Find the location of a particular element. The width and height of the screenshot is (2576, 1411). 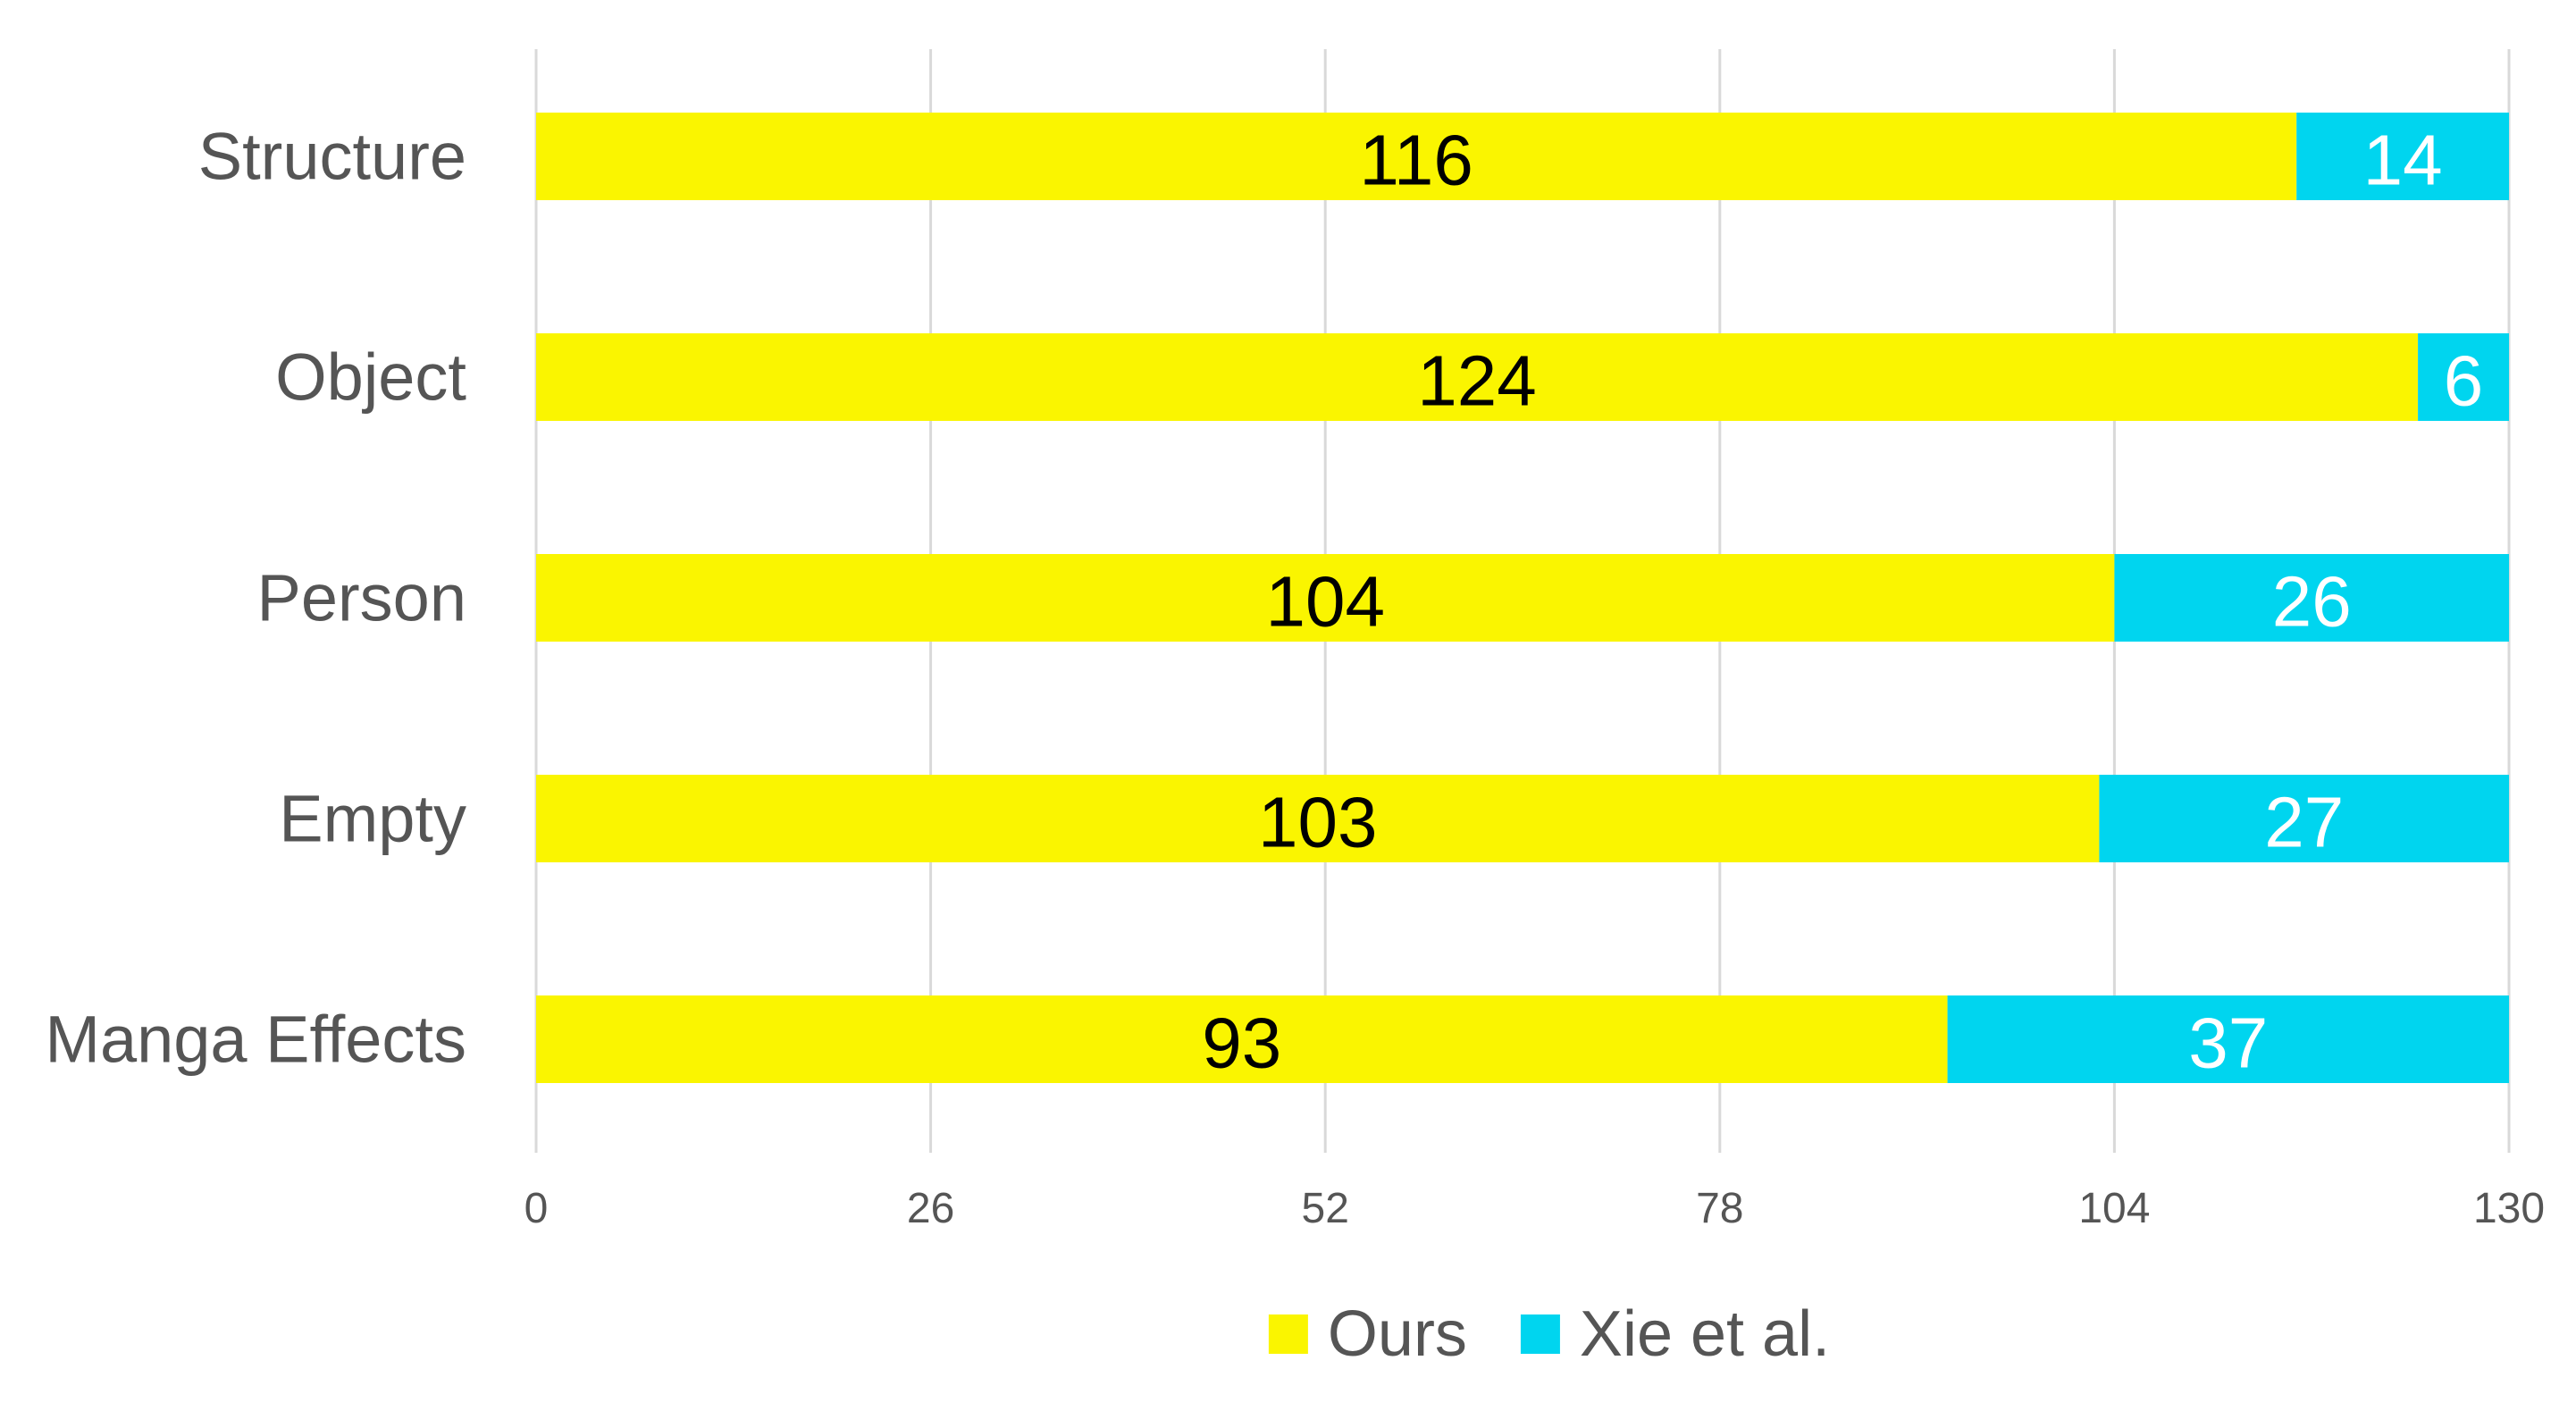

legend-item-ours: Ours is located at coordinates (1367, 1334).